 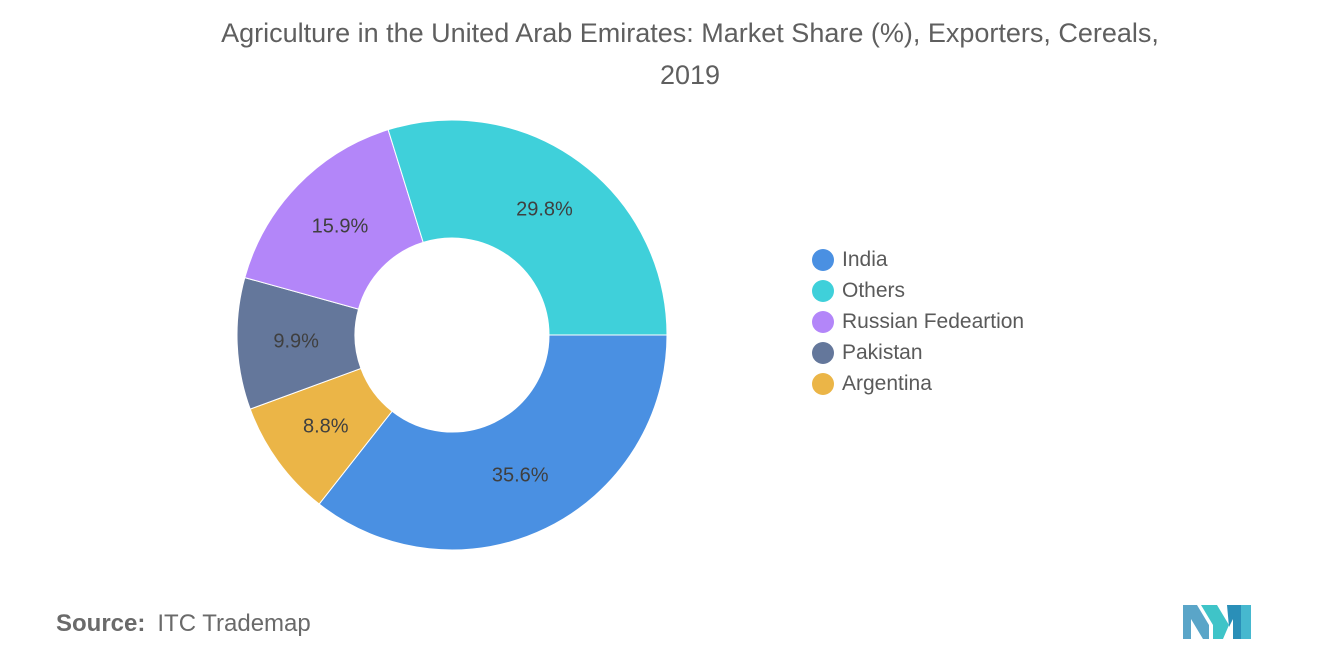 I want to click on data-label-pakistan: 9.9%, so click(x=296, y=341).